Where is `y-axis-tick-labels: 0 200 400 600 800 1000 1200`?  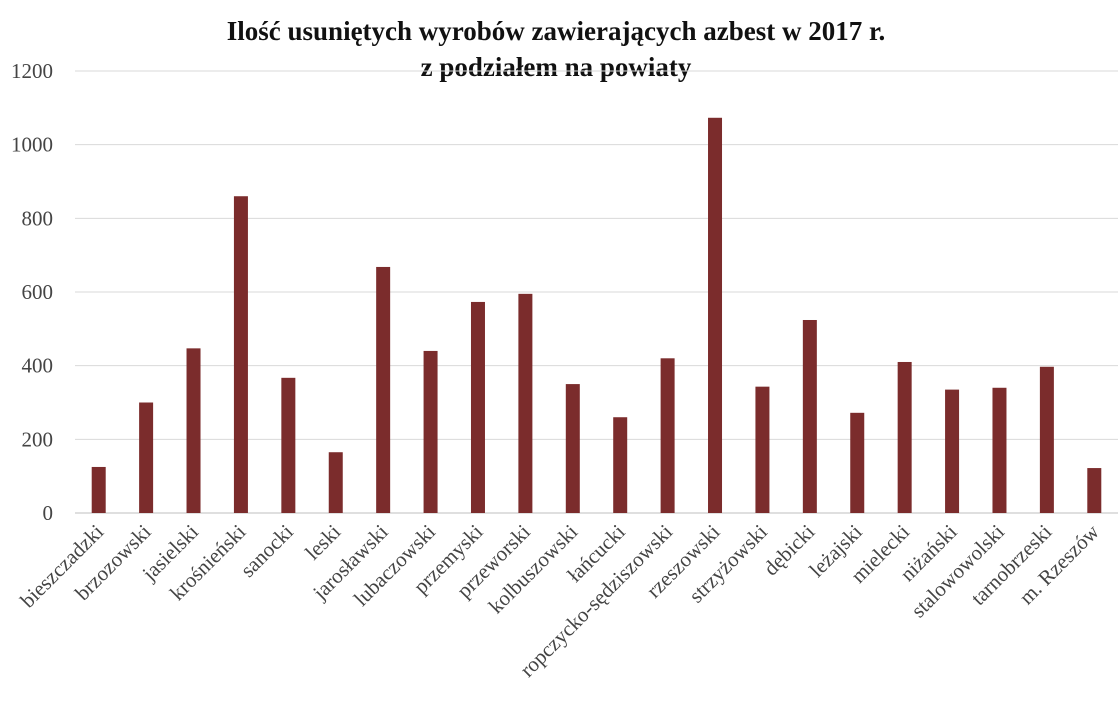 y-axis-tick-labels: 0 200 400 600 800 1000 1200 is located at coordinates (32, 292).